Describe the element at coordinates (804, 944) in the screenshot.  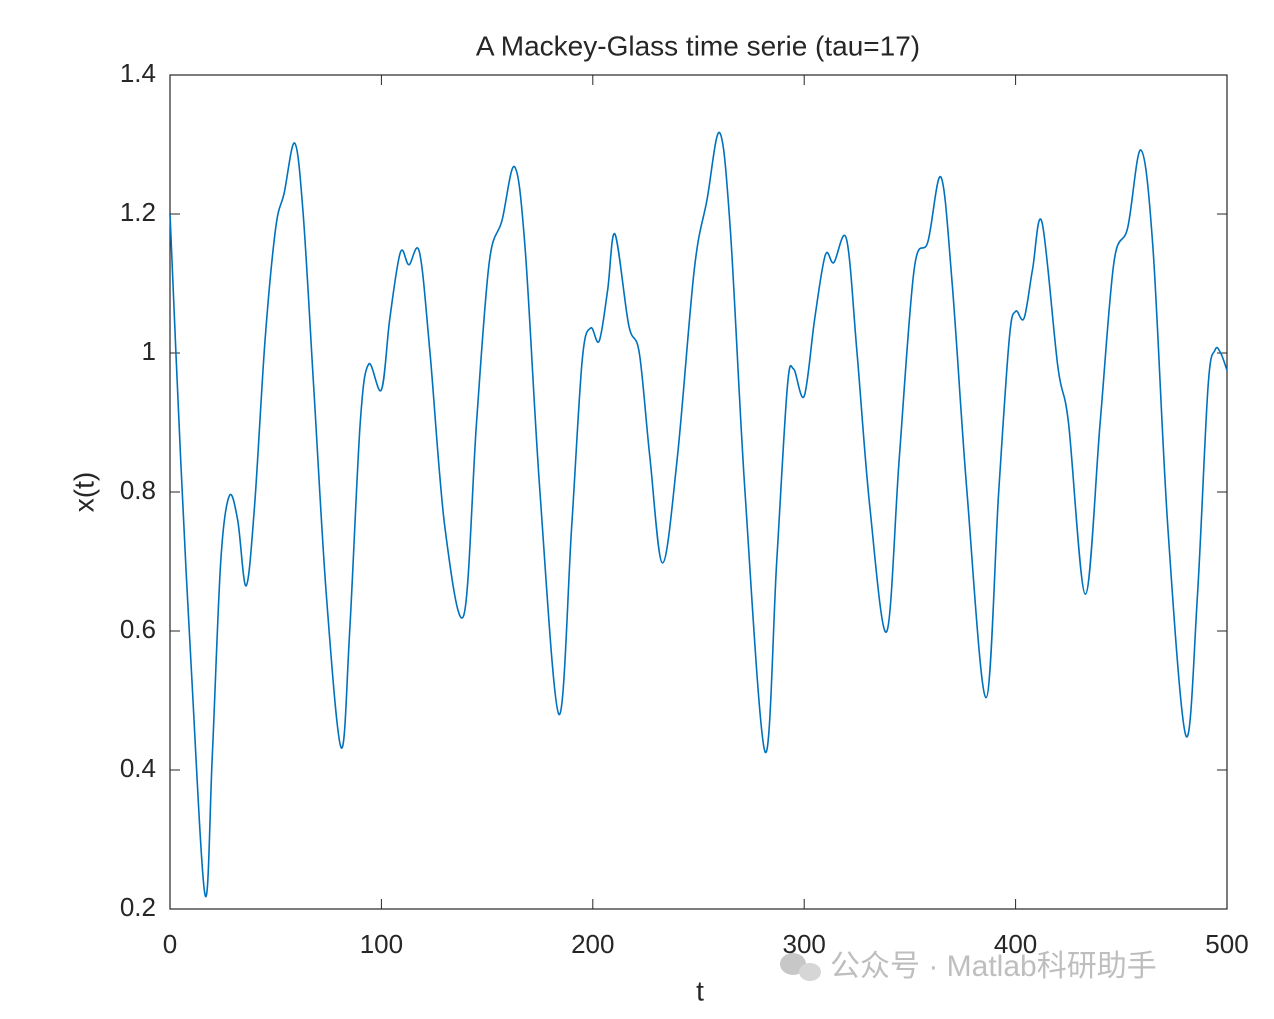
I see `x-tick-label: 300` at that location.